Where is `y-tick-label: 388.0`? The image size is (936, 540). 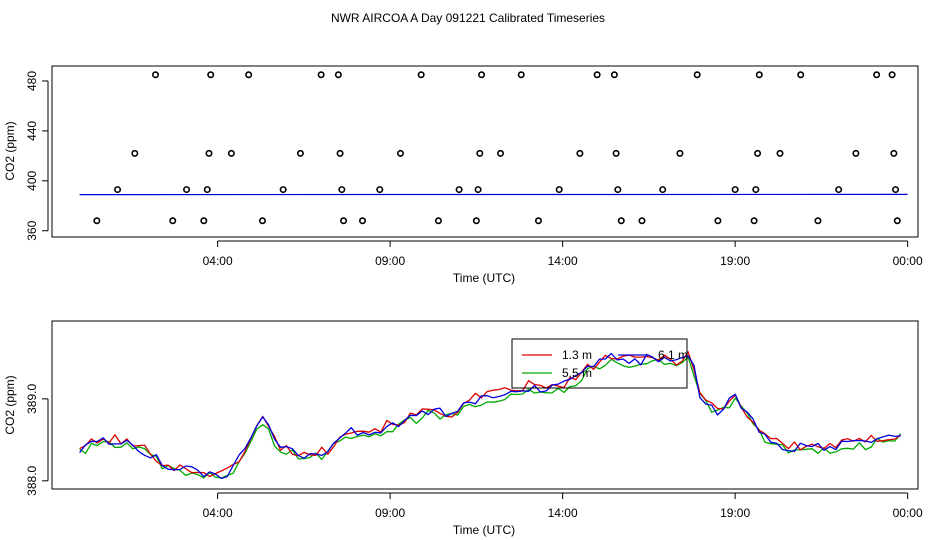 y-tick-label: 388.0 is located at coordinates (32, 480).